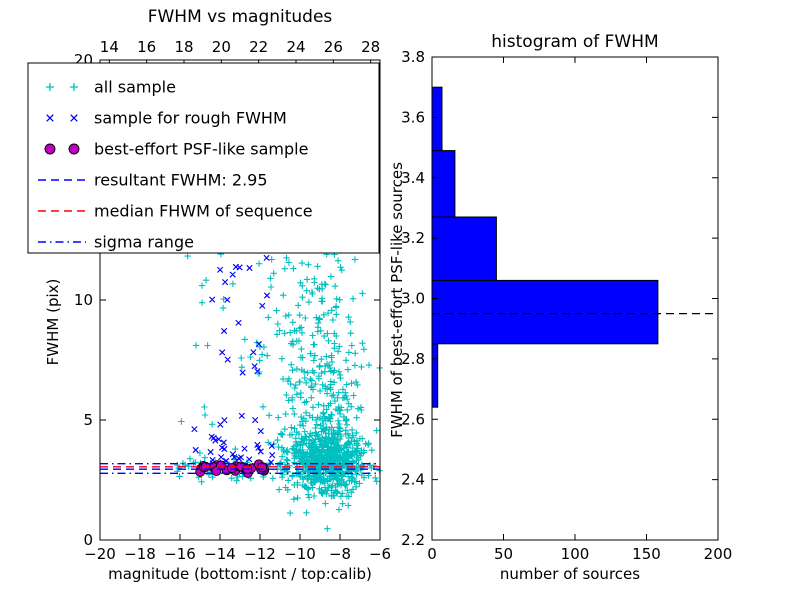 The width and height of the screenshot is (800, 600). What do you see at coordinates (413, 299) in the screenshot?
I see `tick-label: 3.0` at bounding box center [413, 299].